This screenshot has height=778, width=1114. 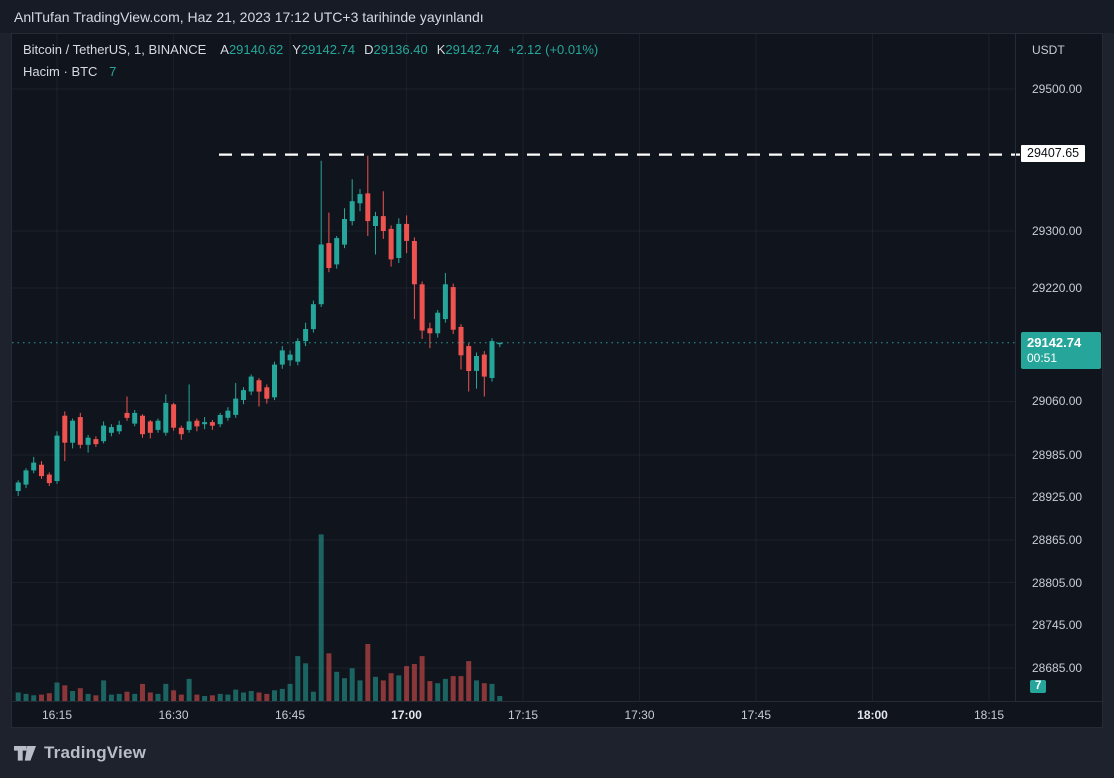 I want to click on axis-currency-label: USDT, so click(x=1048, y=50).